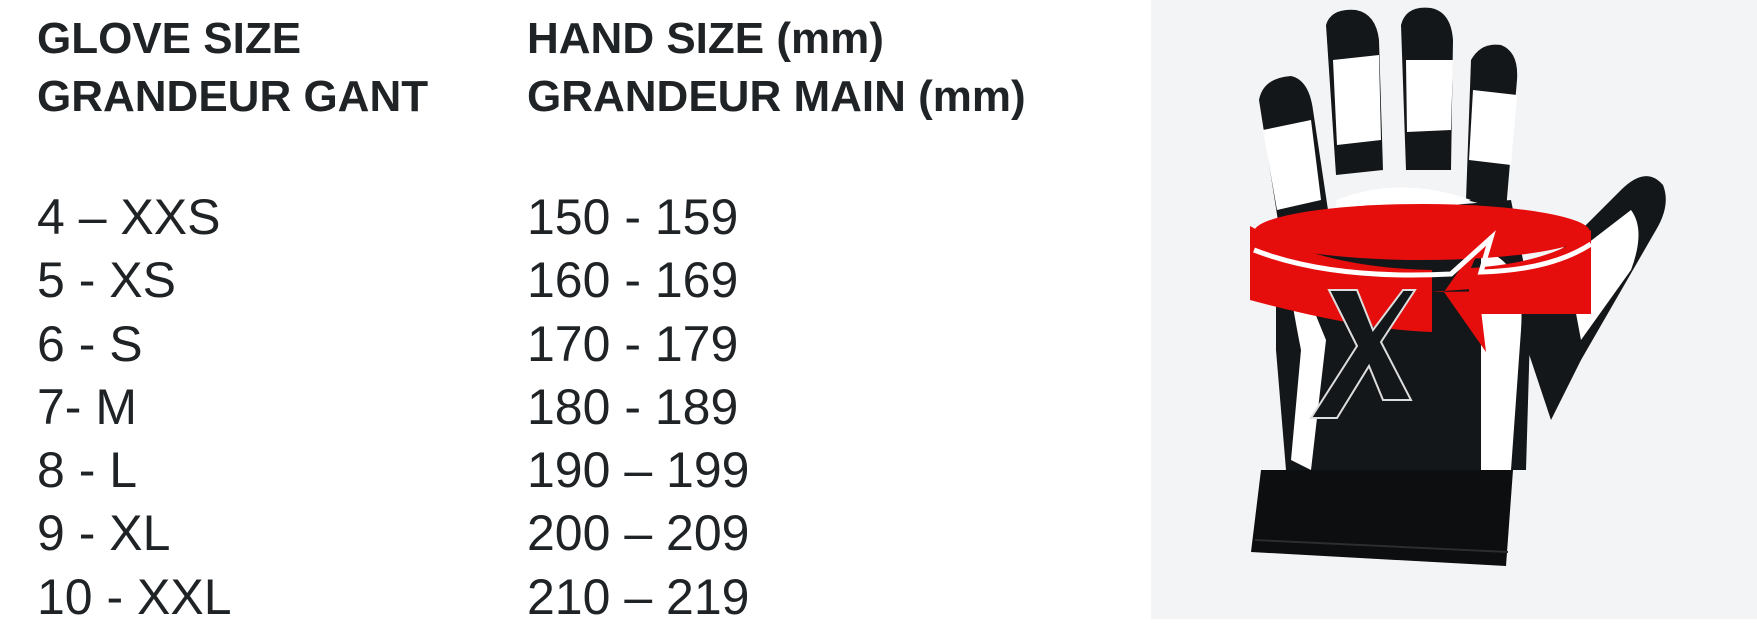 Image resolution: width=1757 pixels, height=629 pixels. I want to click on glove-size-header-en: GLOVE SIZE, so click(169, 38).